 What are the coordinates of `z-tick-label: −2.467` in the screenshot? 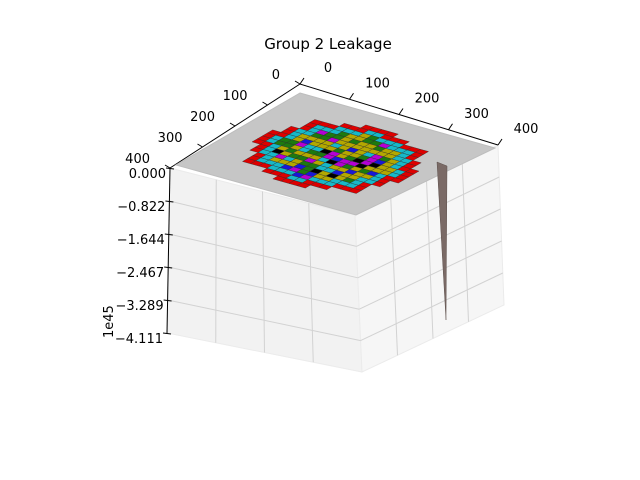 It's located at (140, 273).